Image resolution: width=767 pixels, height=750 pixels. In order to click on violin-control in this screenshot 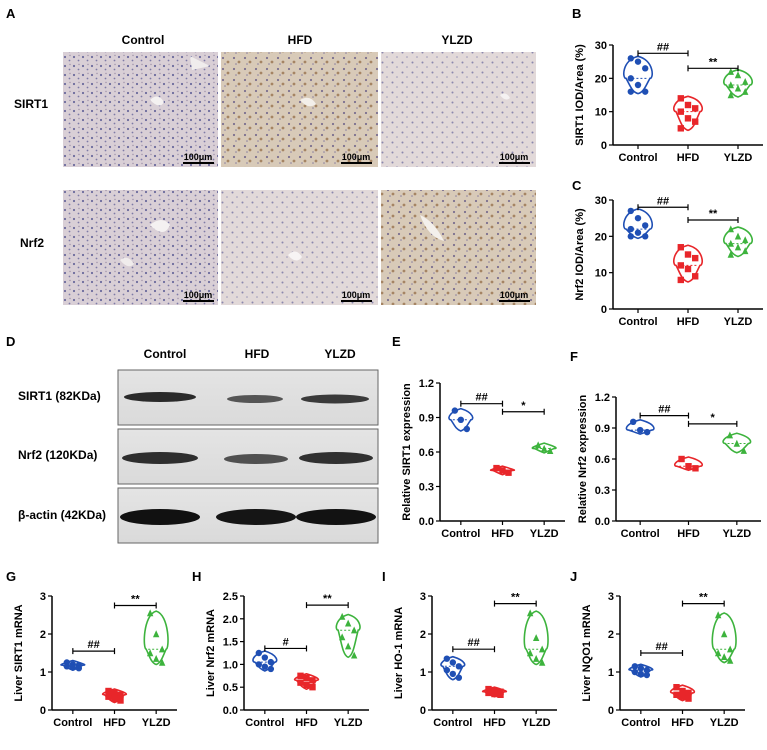, I will do `click(453, 668)`.